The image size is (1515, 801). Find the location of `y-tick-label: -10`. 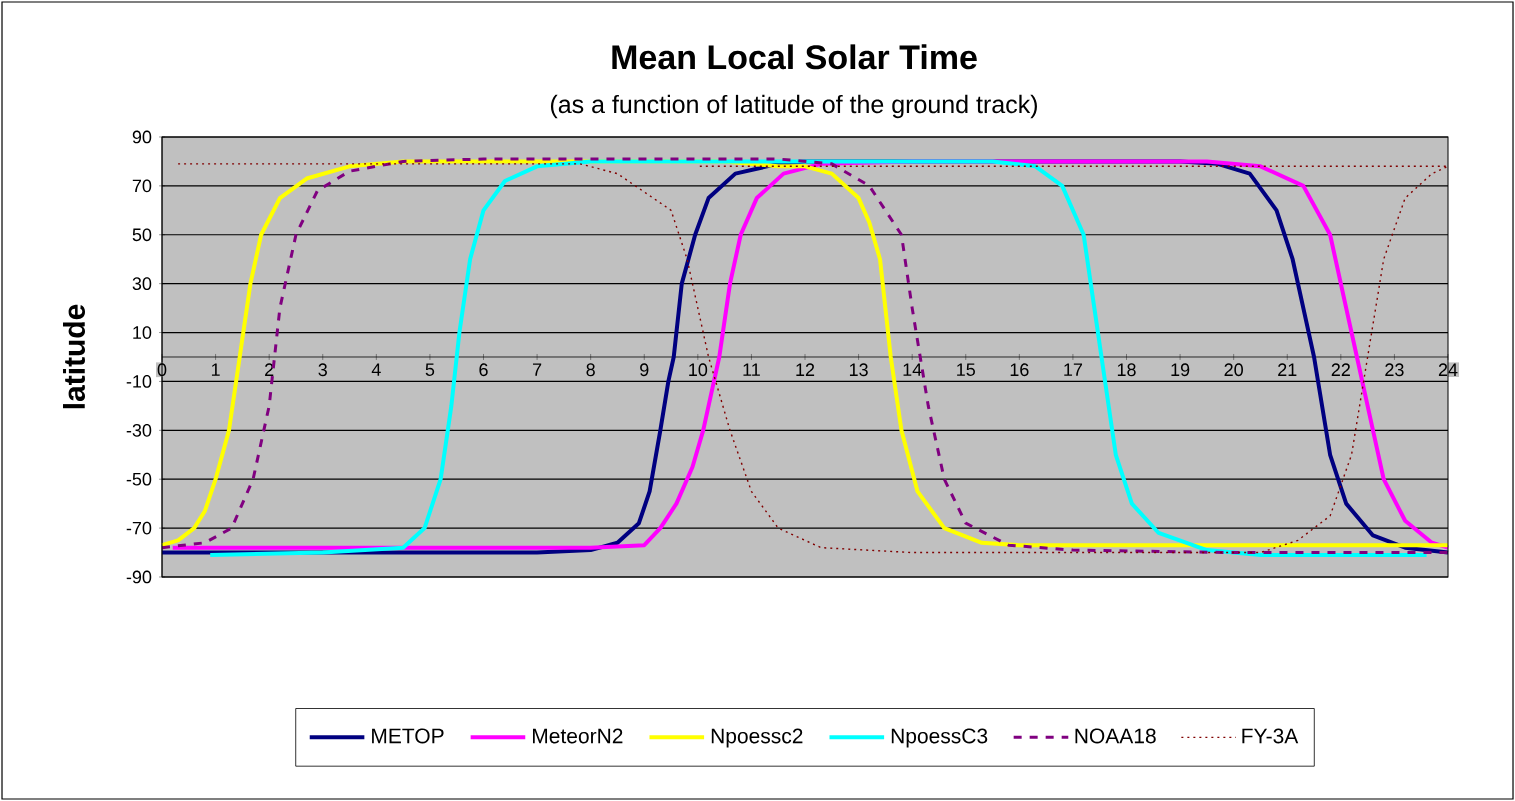

y-tick-label: -10 is located at coordinates (139, 381).